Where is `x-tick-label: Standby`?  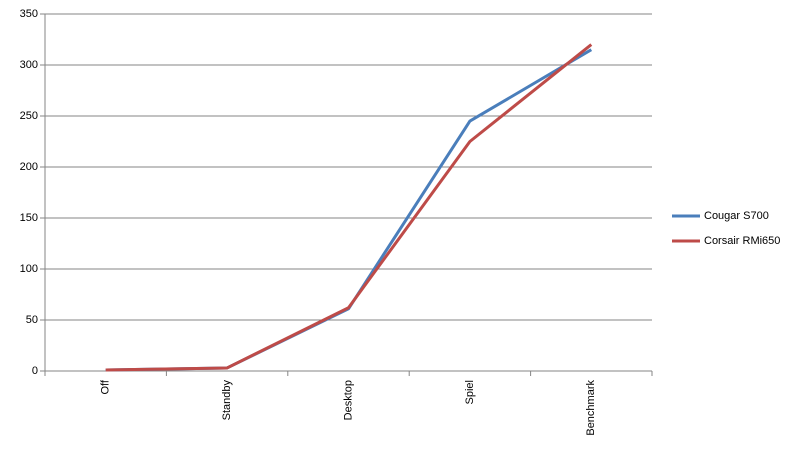 x-tick-label: Standby is located at coordinates (227, 400).